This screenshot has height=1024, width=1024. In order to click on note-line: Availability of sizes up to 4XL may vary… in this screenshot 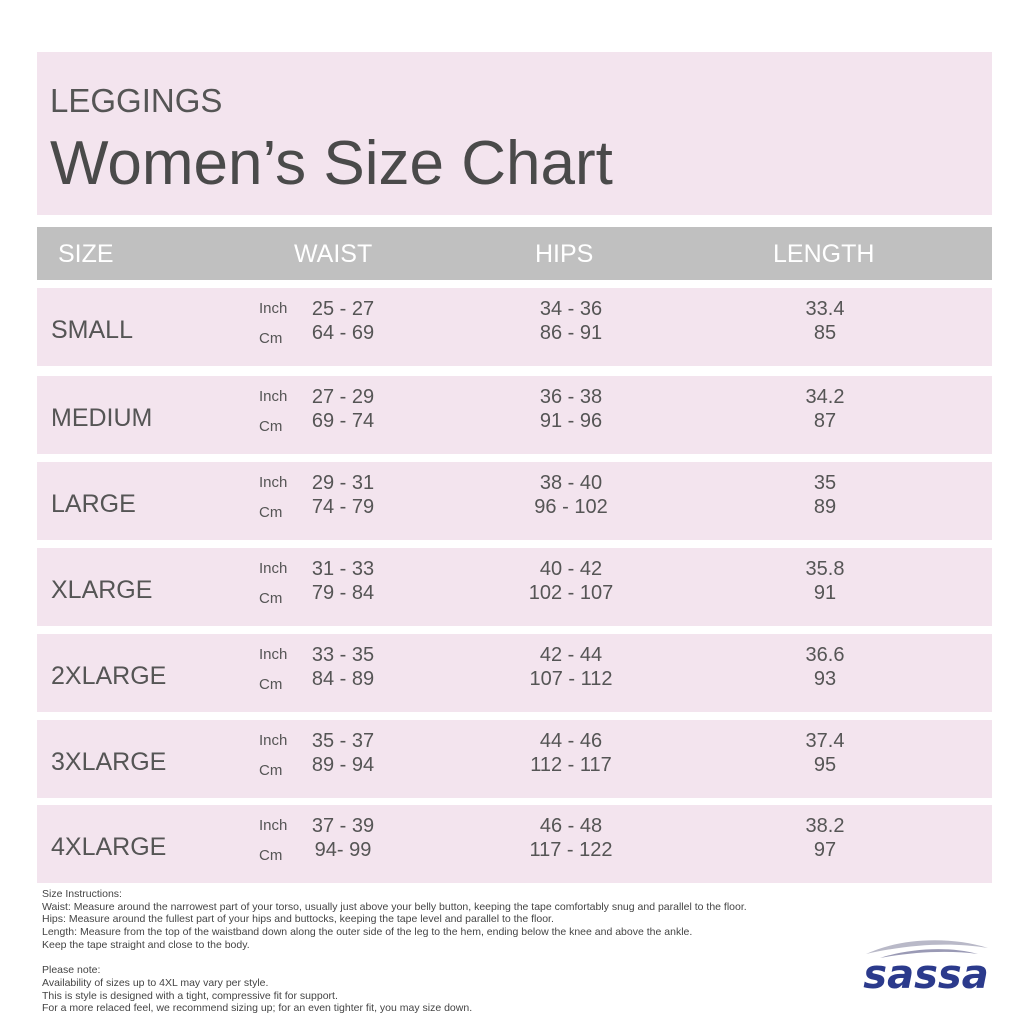, I will do `click(155, 982)`.